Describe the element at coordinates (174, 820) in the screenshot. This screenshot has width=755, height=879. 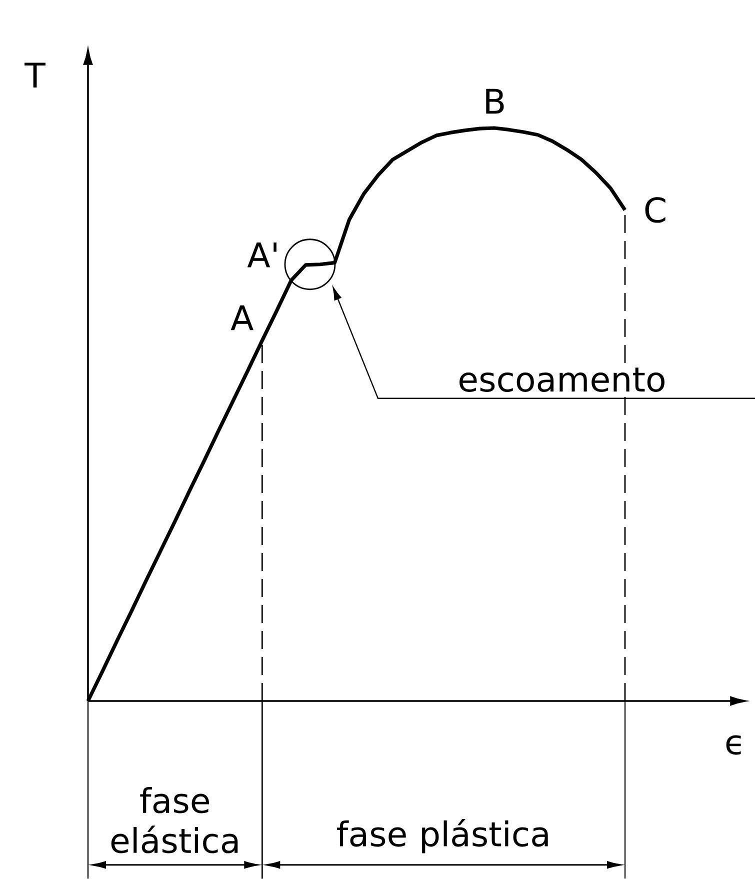
I see `text: fase elástica` at that location.